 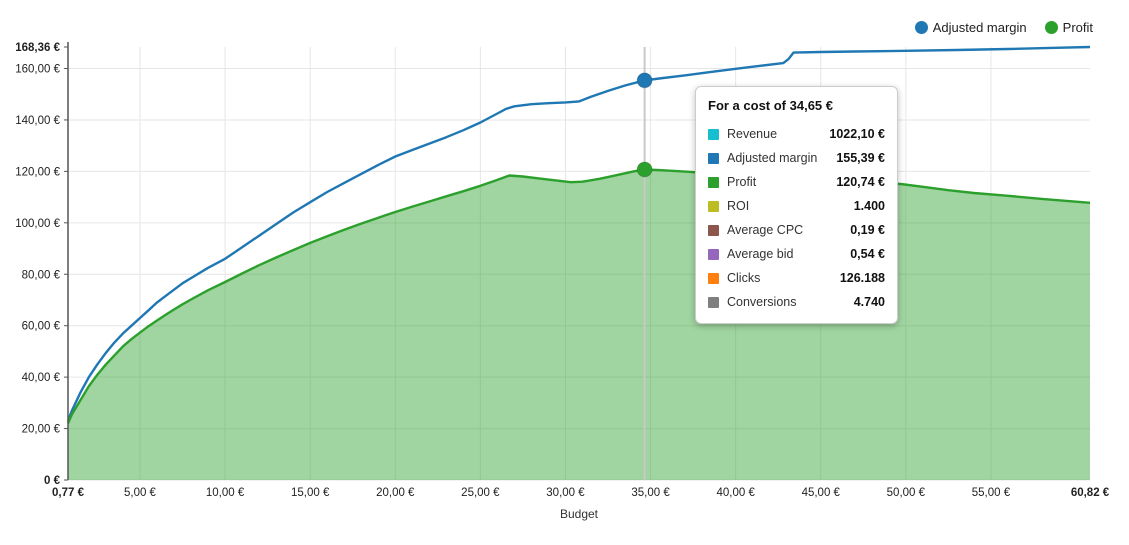 I want to click on tooltip-row-average-cpc: Average CPC 0,19 €, so click(x=796, y=230).